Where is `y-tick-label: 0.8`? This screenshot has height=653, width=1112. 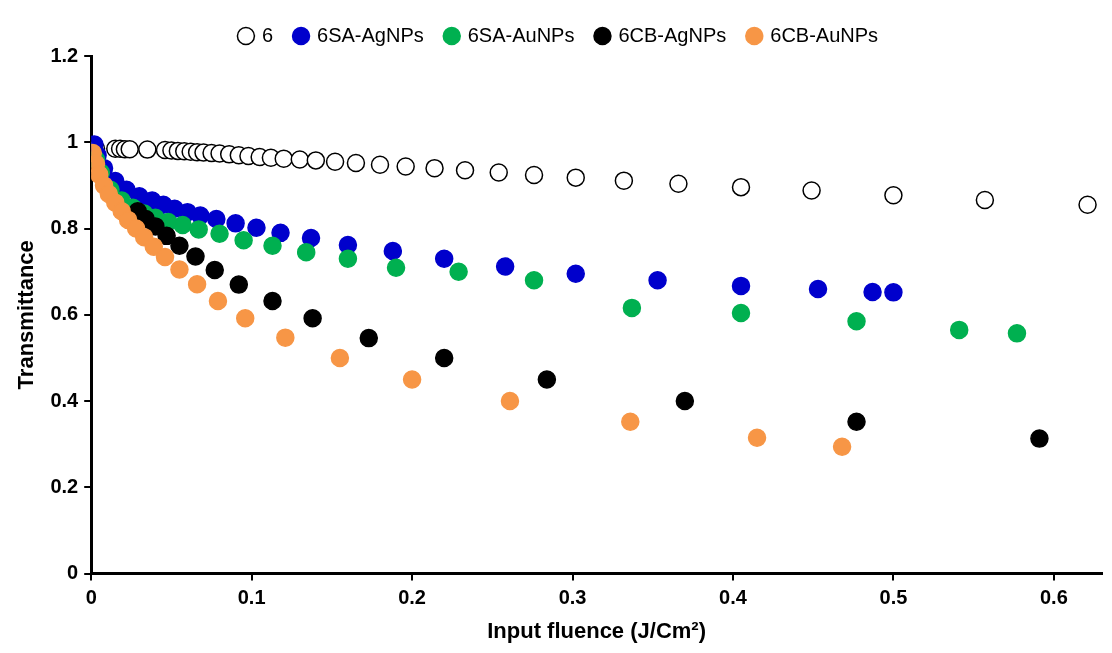 y-tick-label: 0.8 is located at coordinates (64, 227).